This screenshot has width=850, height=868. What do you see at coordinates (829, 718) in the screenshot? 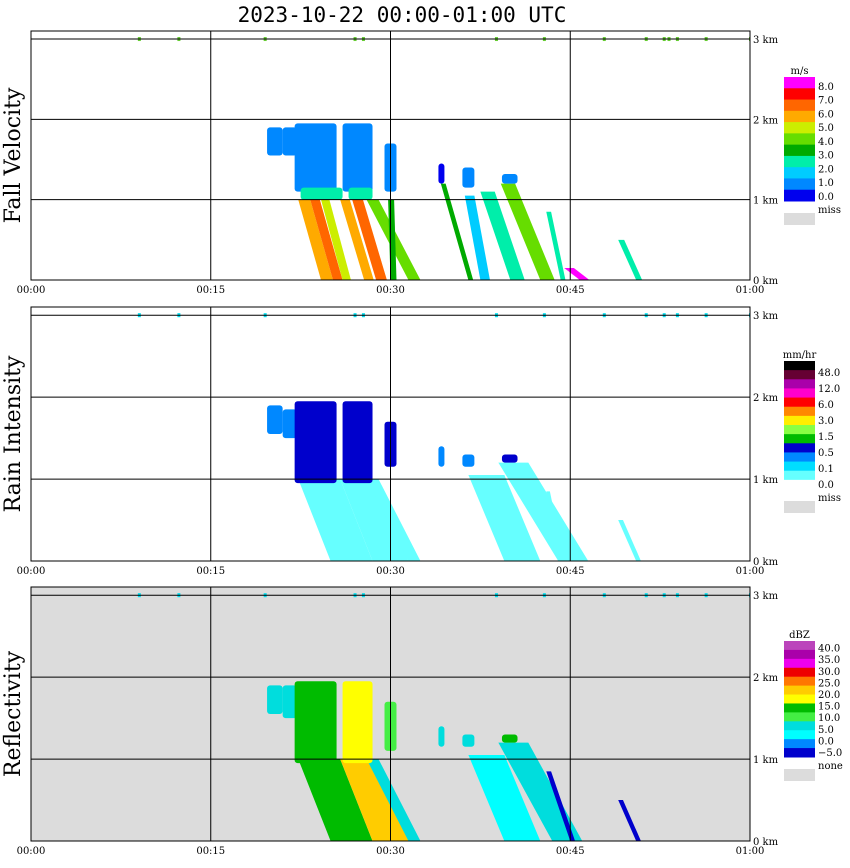
I see `colorbar-label: 10.0` at bounding box center [829, 718].